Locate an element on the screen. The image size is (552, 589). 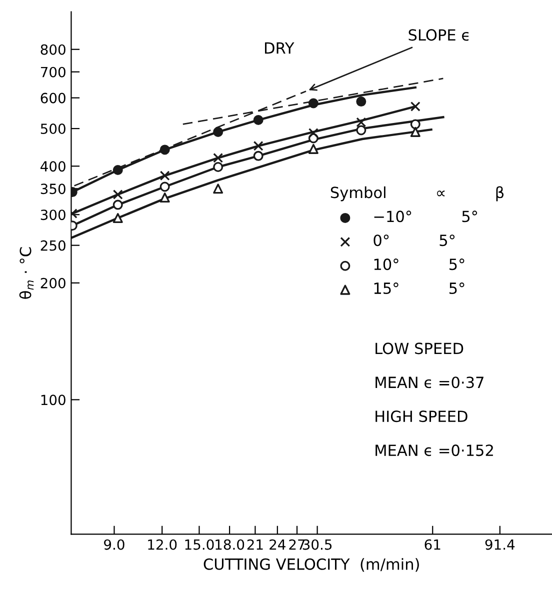
y-tick-label: 300 is located at coordinates (53, 215).